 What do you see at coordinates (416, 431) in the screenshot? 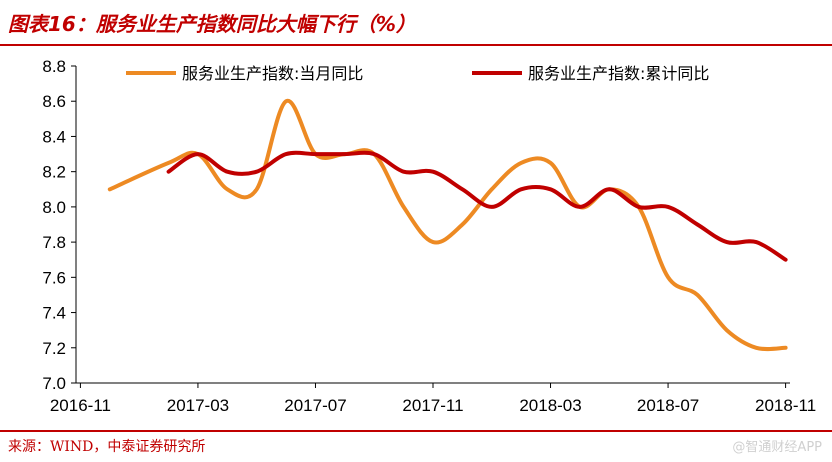
I see `footer-divider` at bounding box center [416, 431].